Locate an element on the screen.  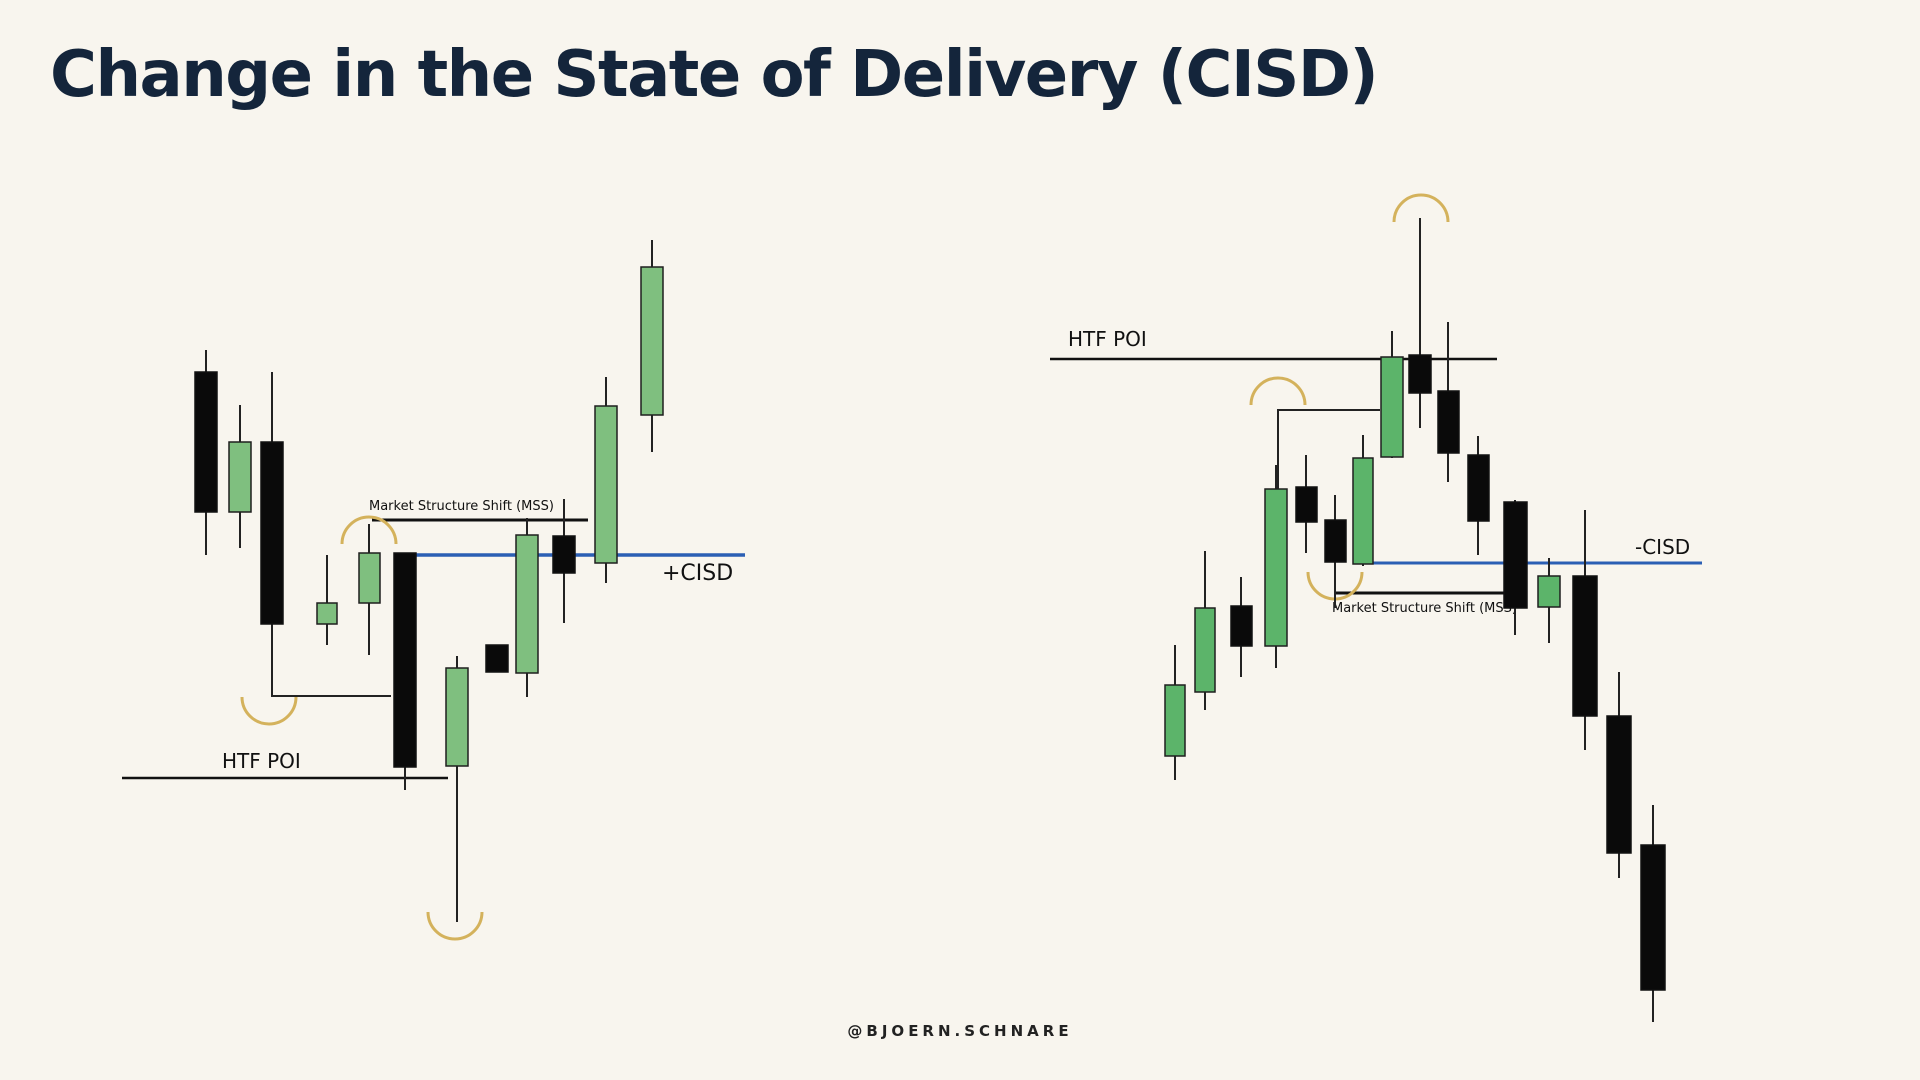
left-swing-marker-low is located at coordinates (269, 711).